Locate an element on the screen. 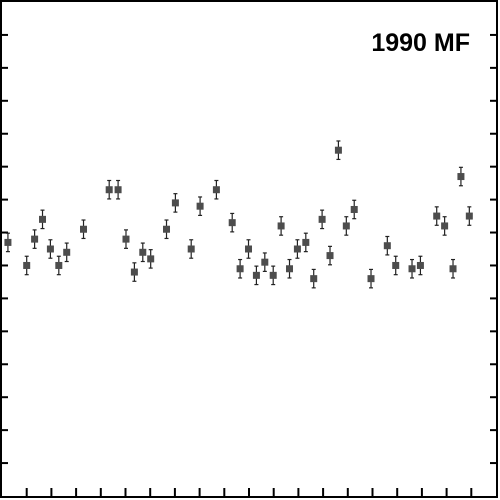 This screenshot has width=500, height=500. chart-title: 1990 MF is located at coordinates (420, 43).